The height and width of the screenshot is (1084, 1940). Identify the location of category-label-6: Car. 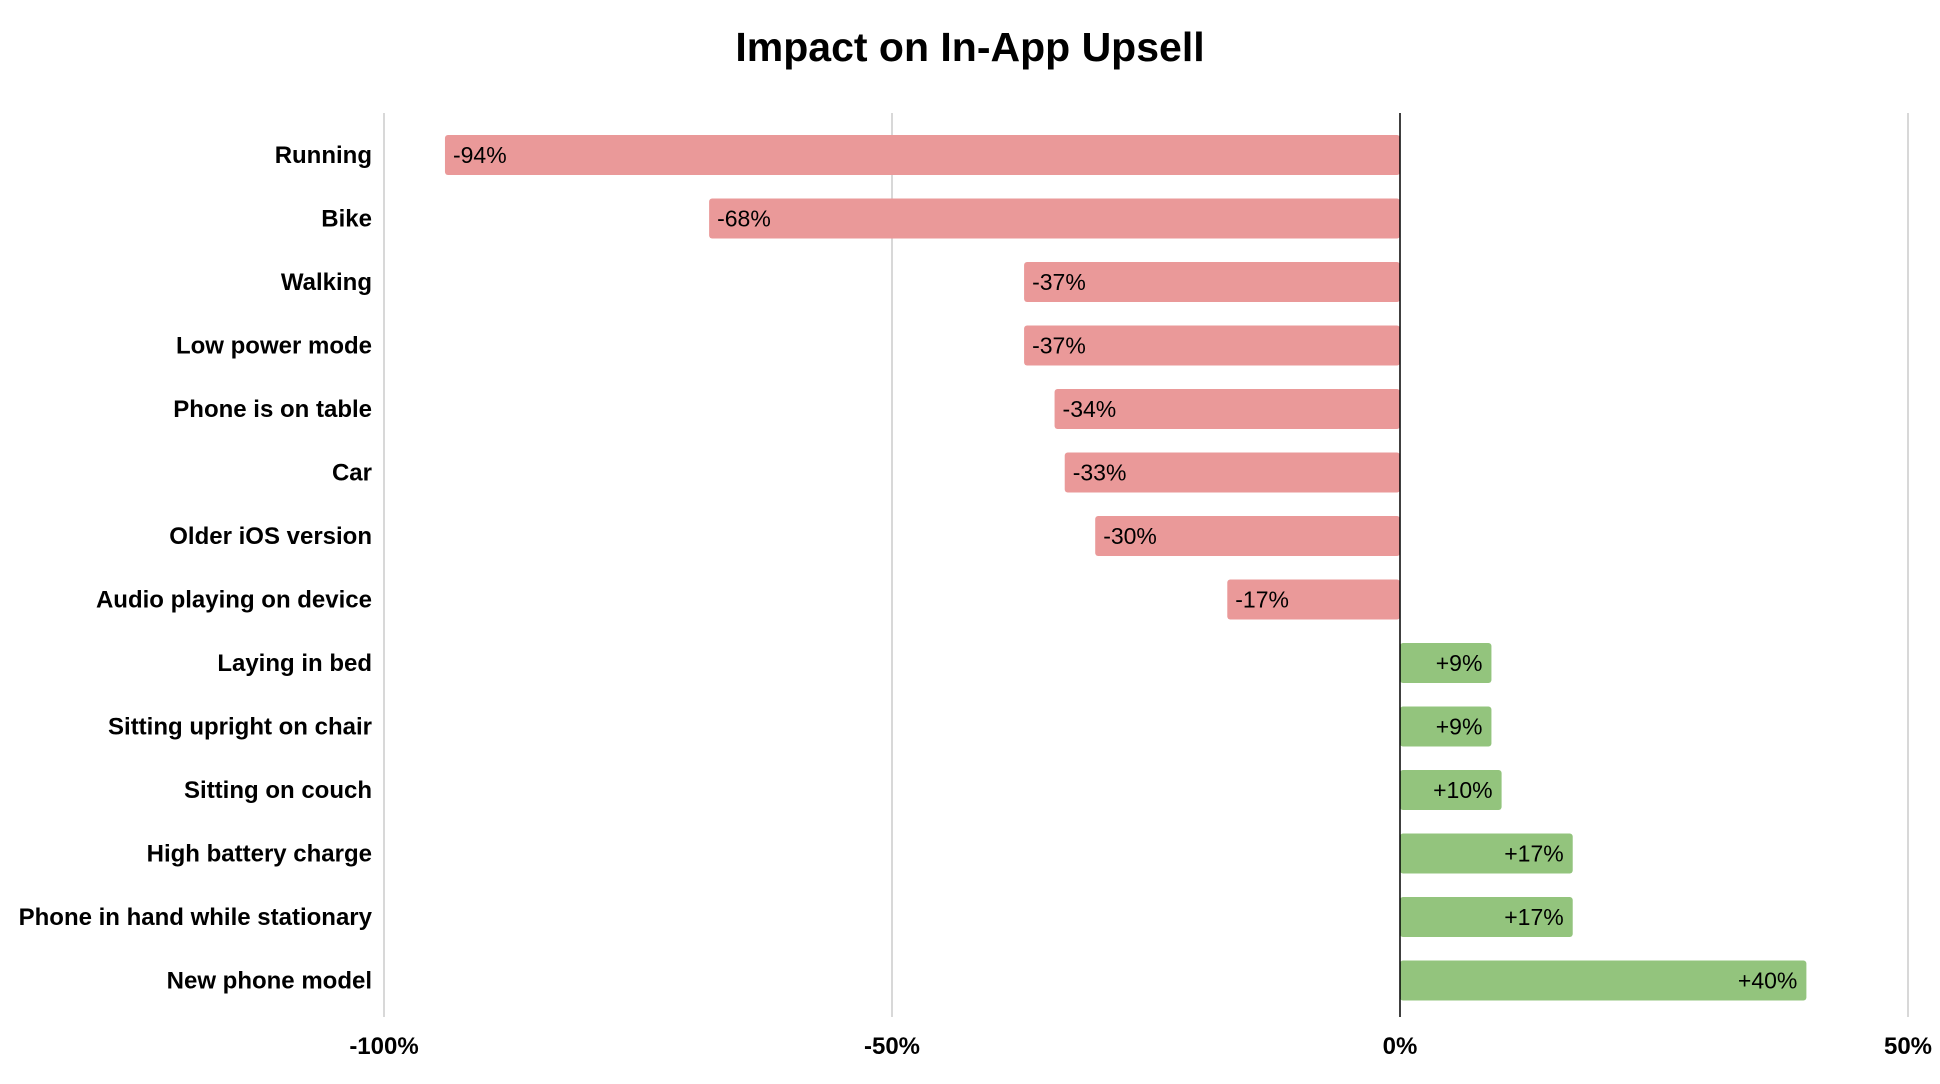
(352, 473).